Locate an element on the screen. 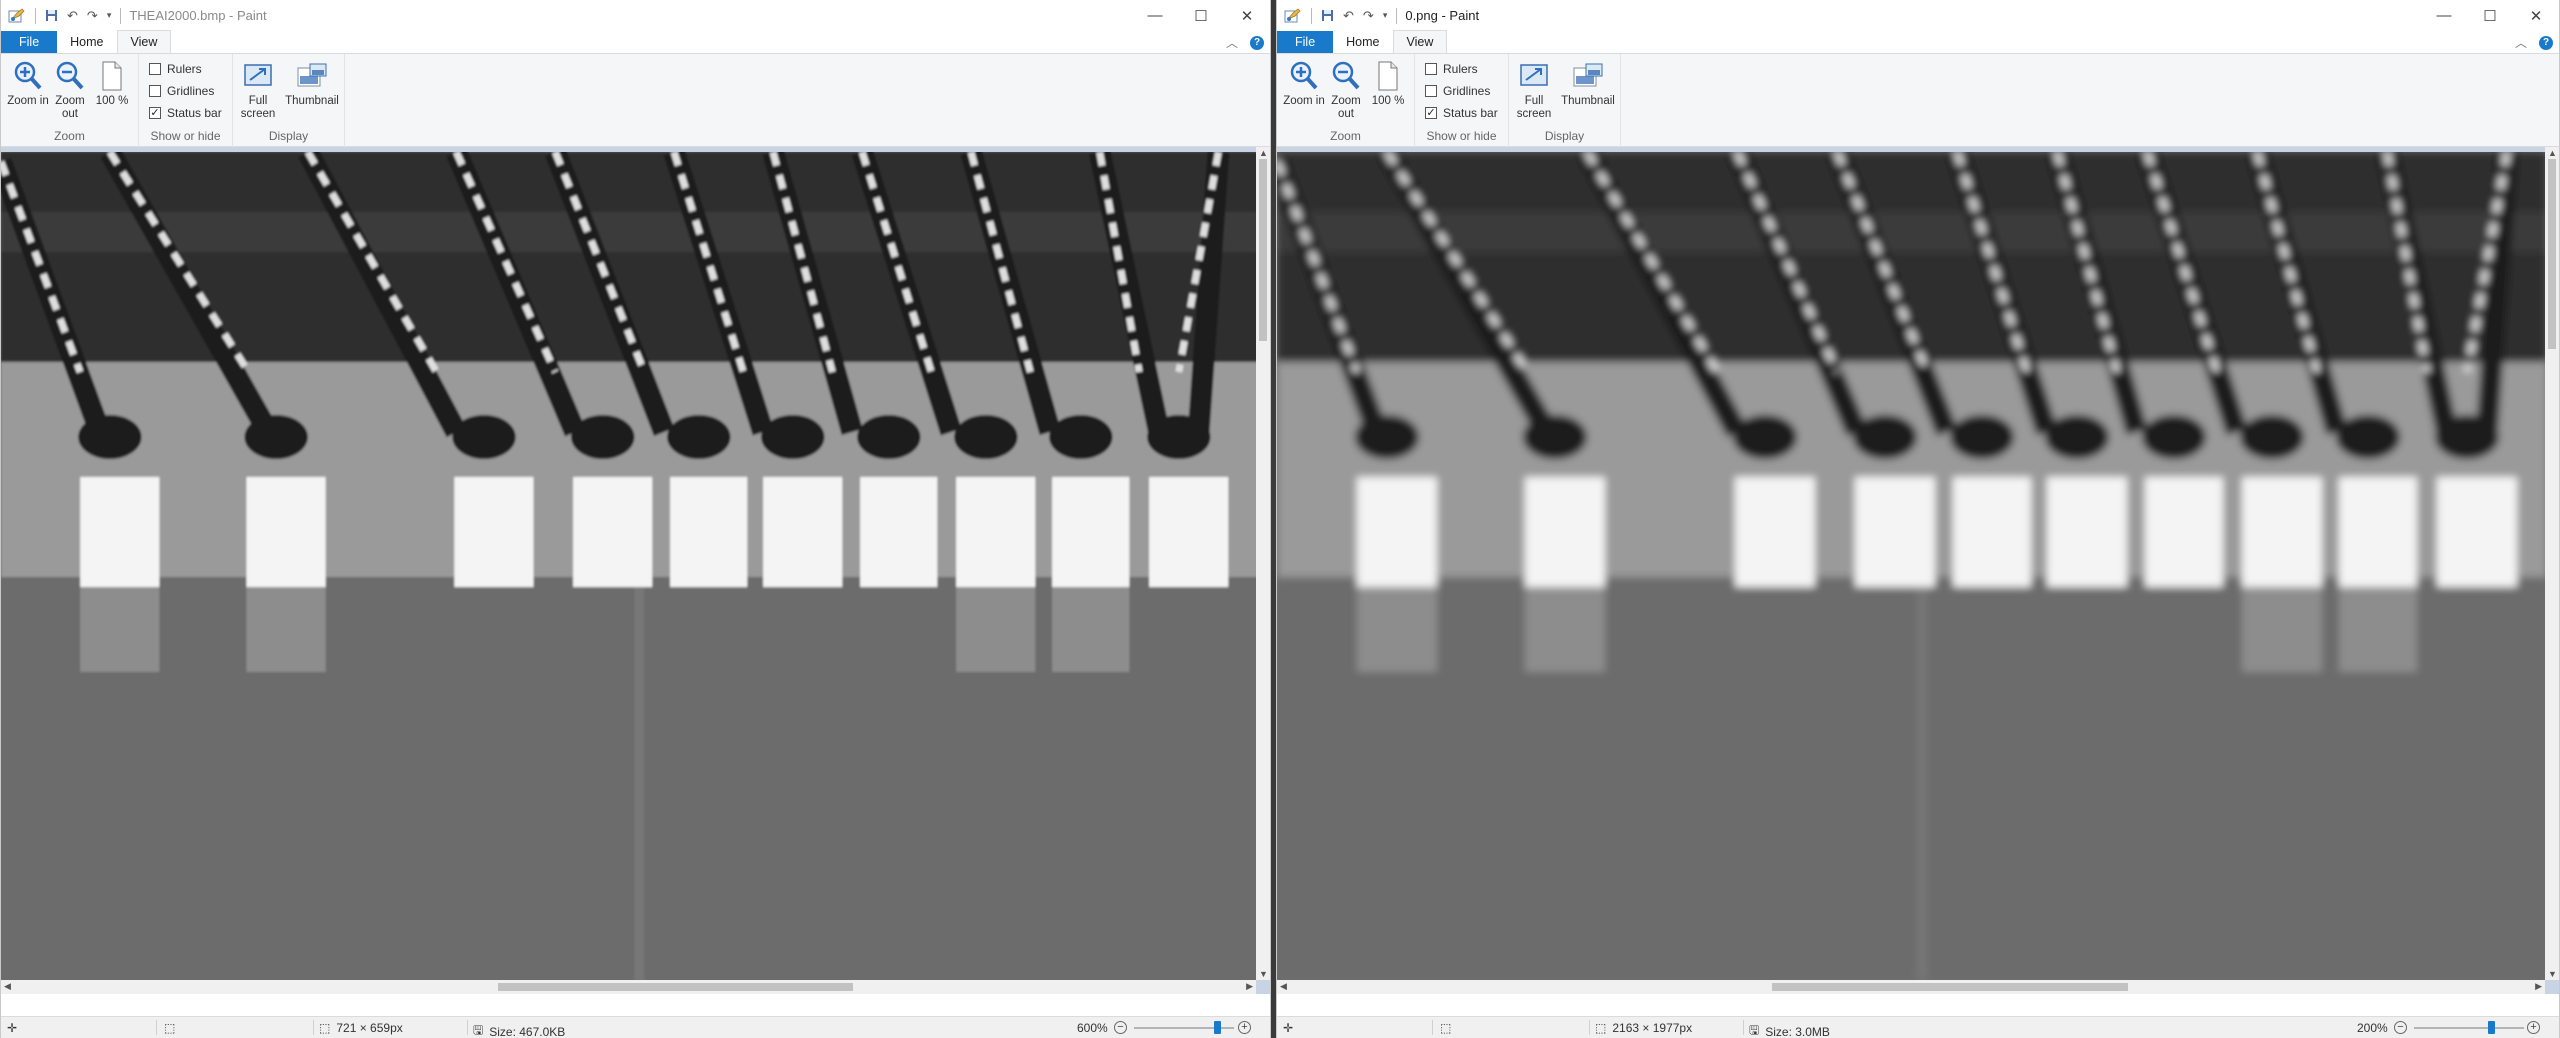 Image resolution: width=2560 pixels, height=1038 pixels. ribbon-tabs: File Home View ︿ ? is located at coordinates (1918, 42).